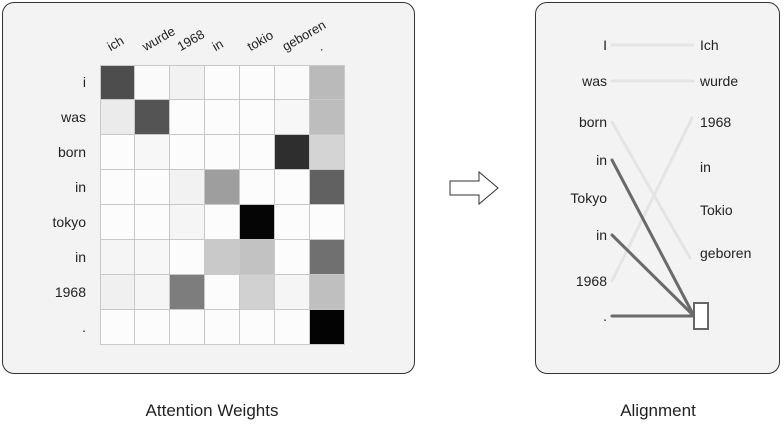  What do you see at coordinates (71, 152) in the screenshot?
I see `heatmap-row-label: born` at bounding box center [71, 152].